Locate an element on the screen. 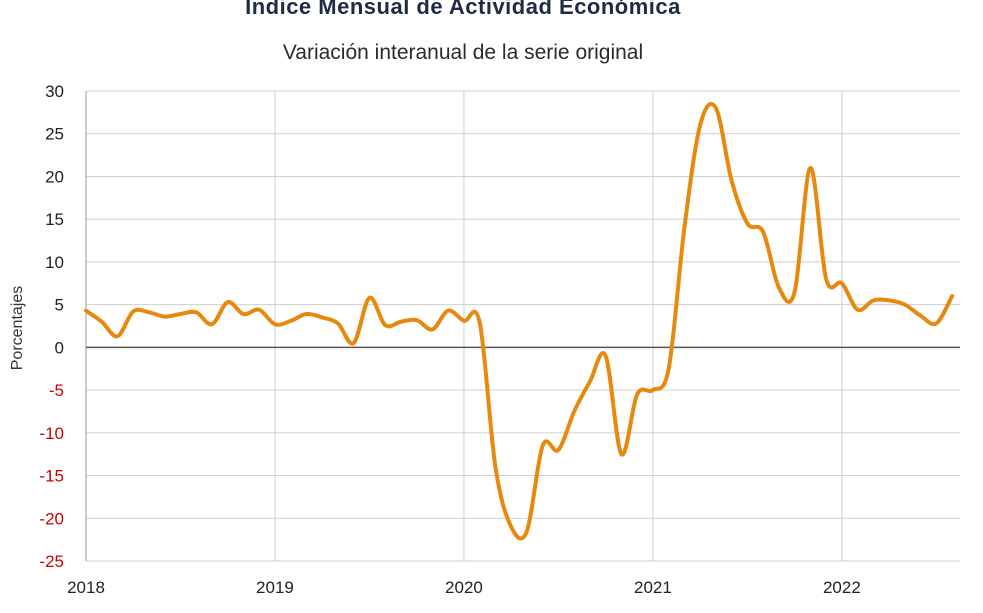  y-tick-label: 20 is located at coordinates (54, 176).